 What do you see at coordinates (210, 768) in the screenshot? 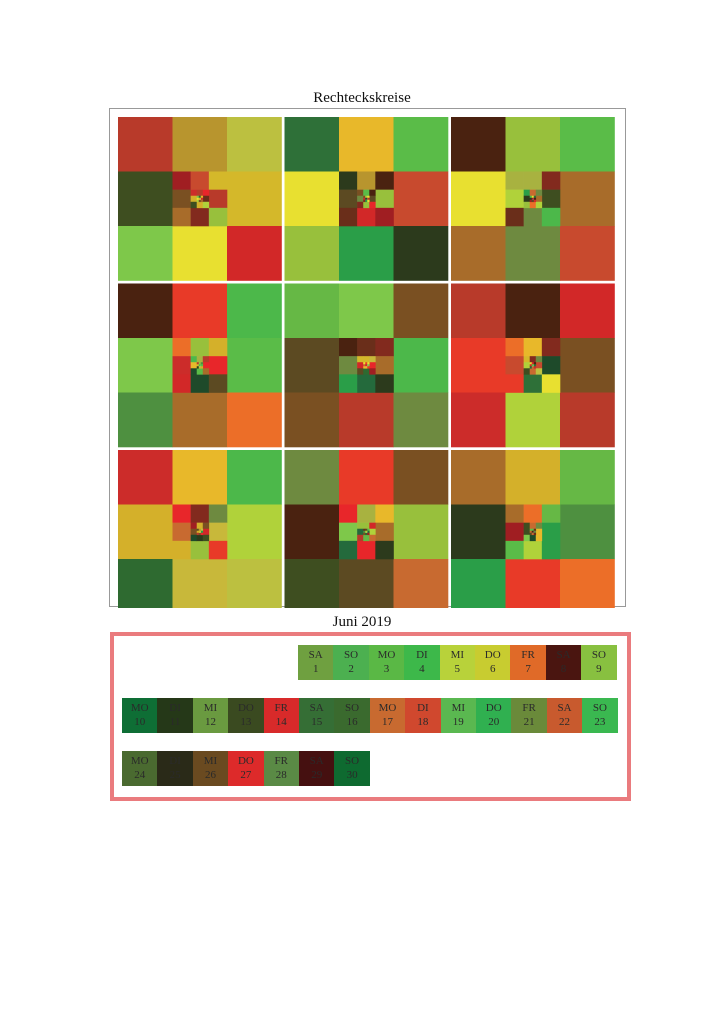
I see `calendar-day: MI 26` at bounding box center [210, 768].